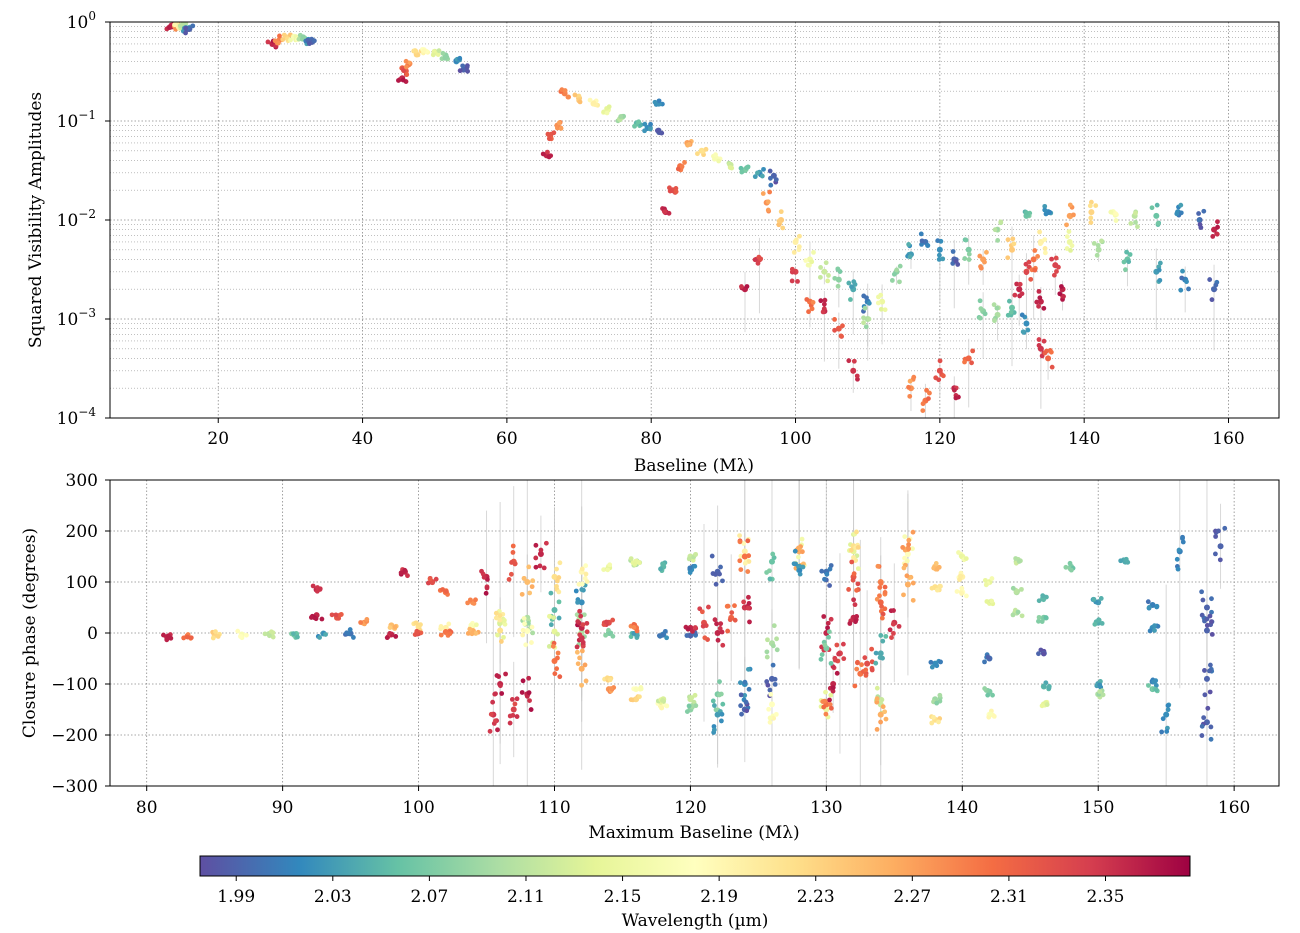 The width and height of the screenshot is (1300, 933). I want to click on colorbar-gradient, so click(695, 866).